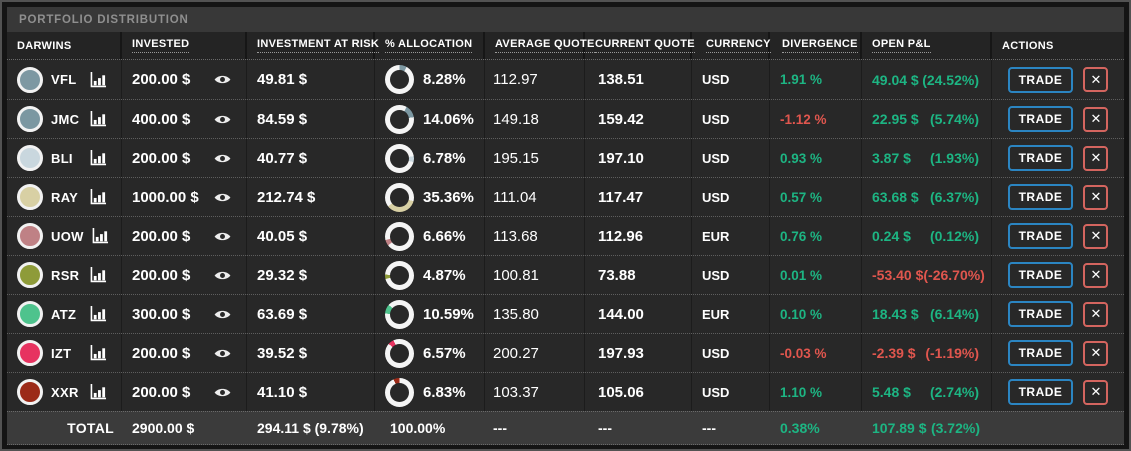  Describe the element at coordinates (640, 45) in the screenshot. I see `col-header-current-quote: CURRENT QUOTE` at that location.